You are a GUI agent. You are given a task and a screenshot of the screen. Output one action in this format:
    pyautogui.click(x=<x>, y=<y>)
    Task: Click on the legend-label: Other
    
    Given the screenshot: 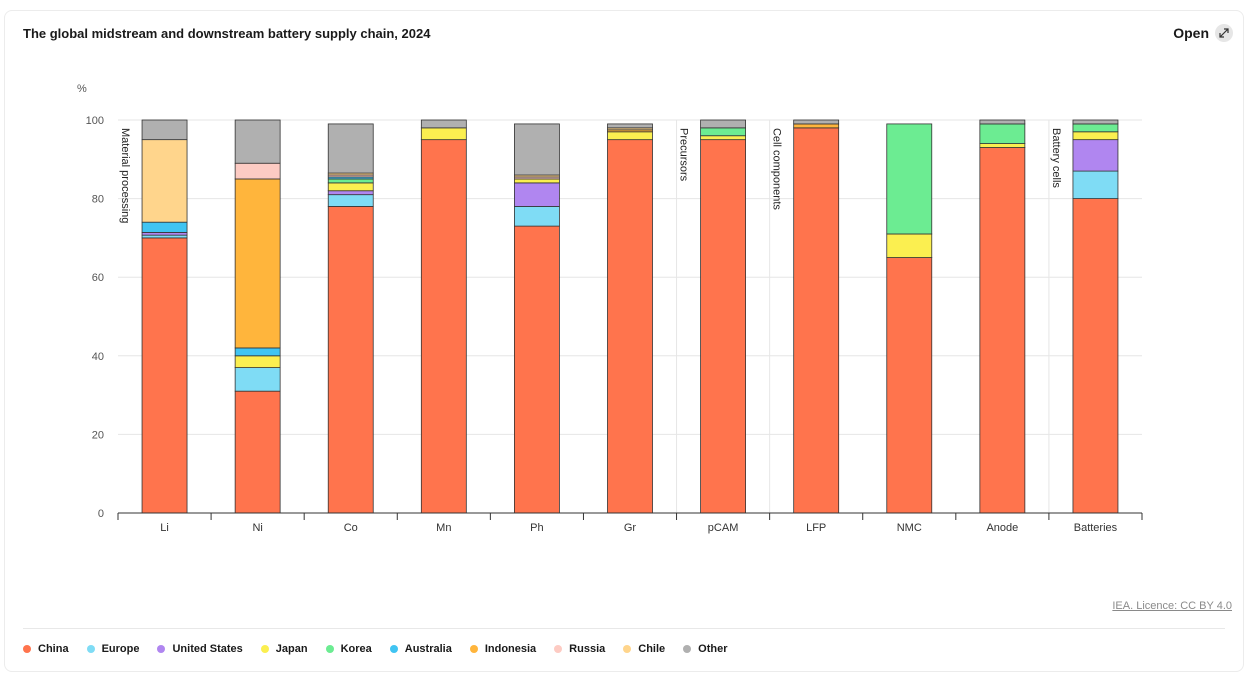 What is the action you would take?
    pyautogui.click(x=713, y=649)
    